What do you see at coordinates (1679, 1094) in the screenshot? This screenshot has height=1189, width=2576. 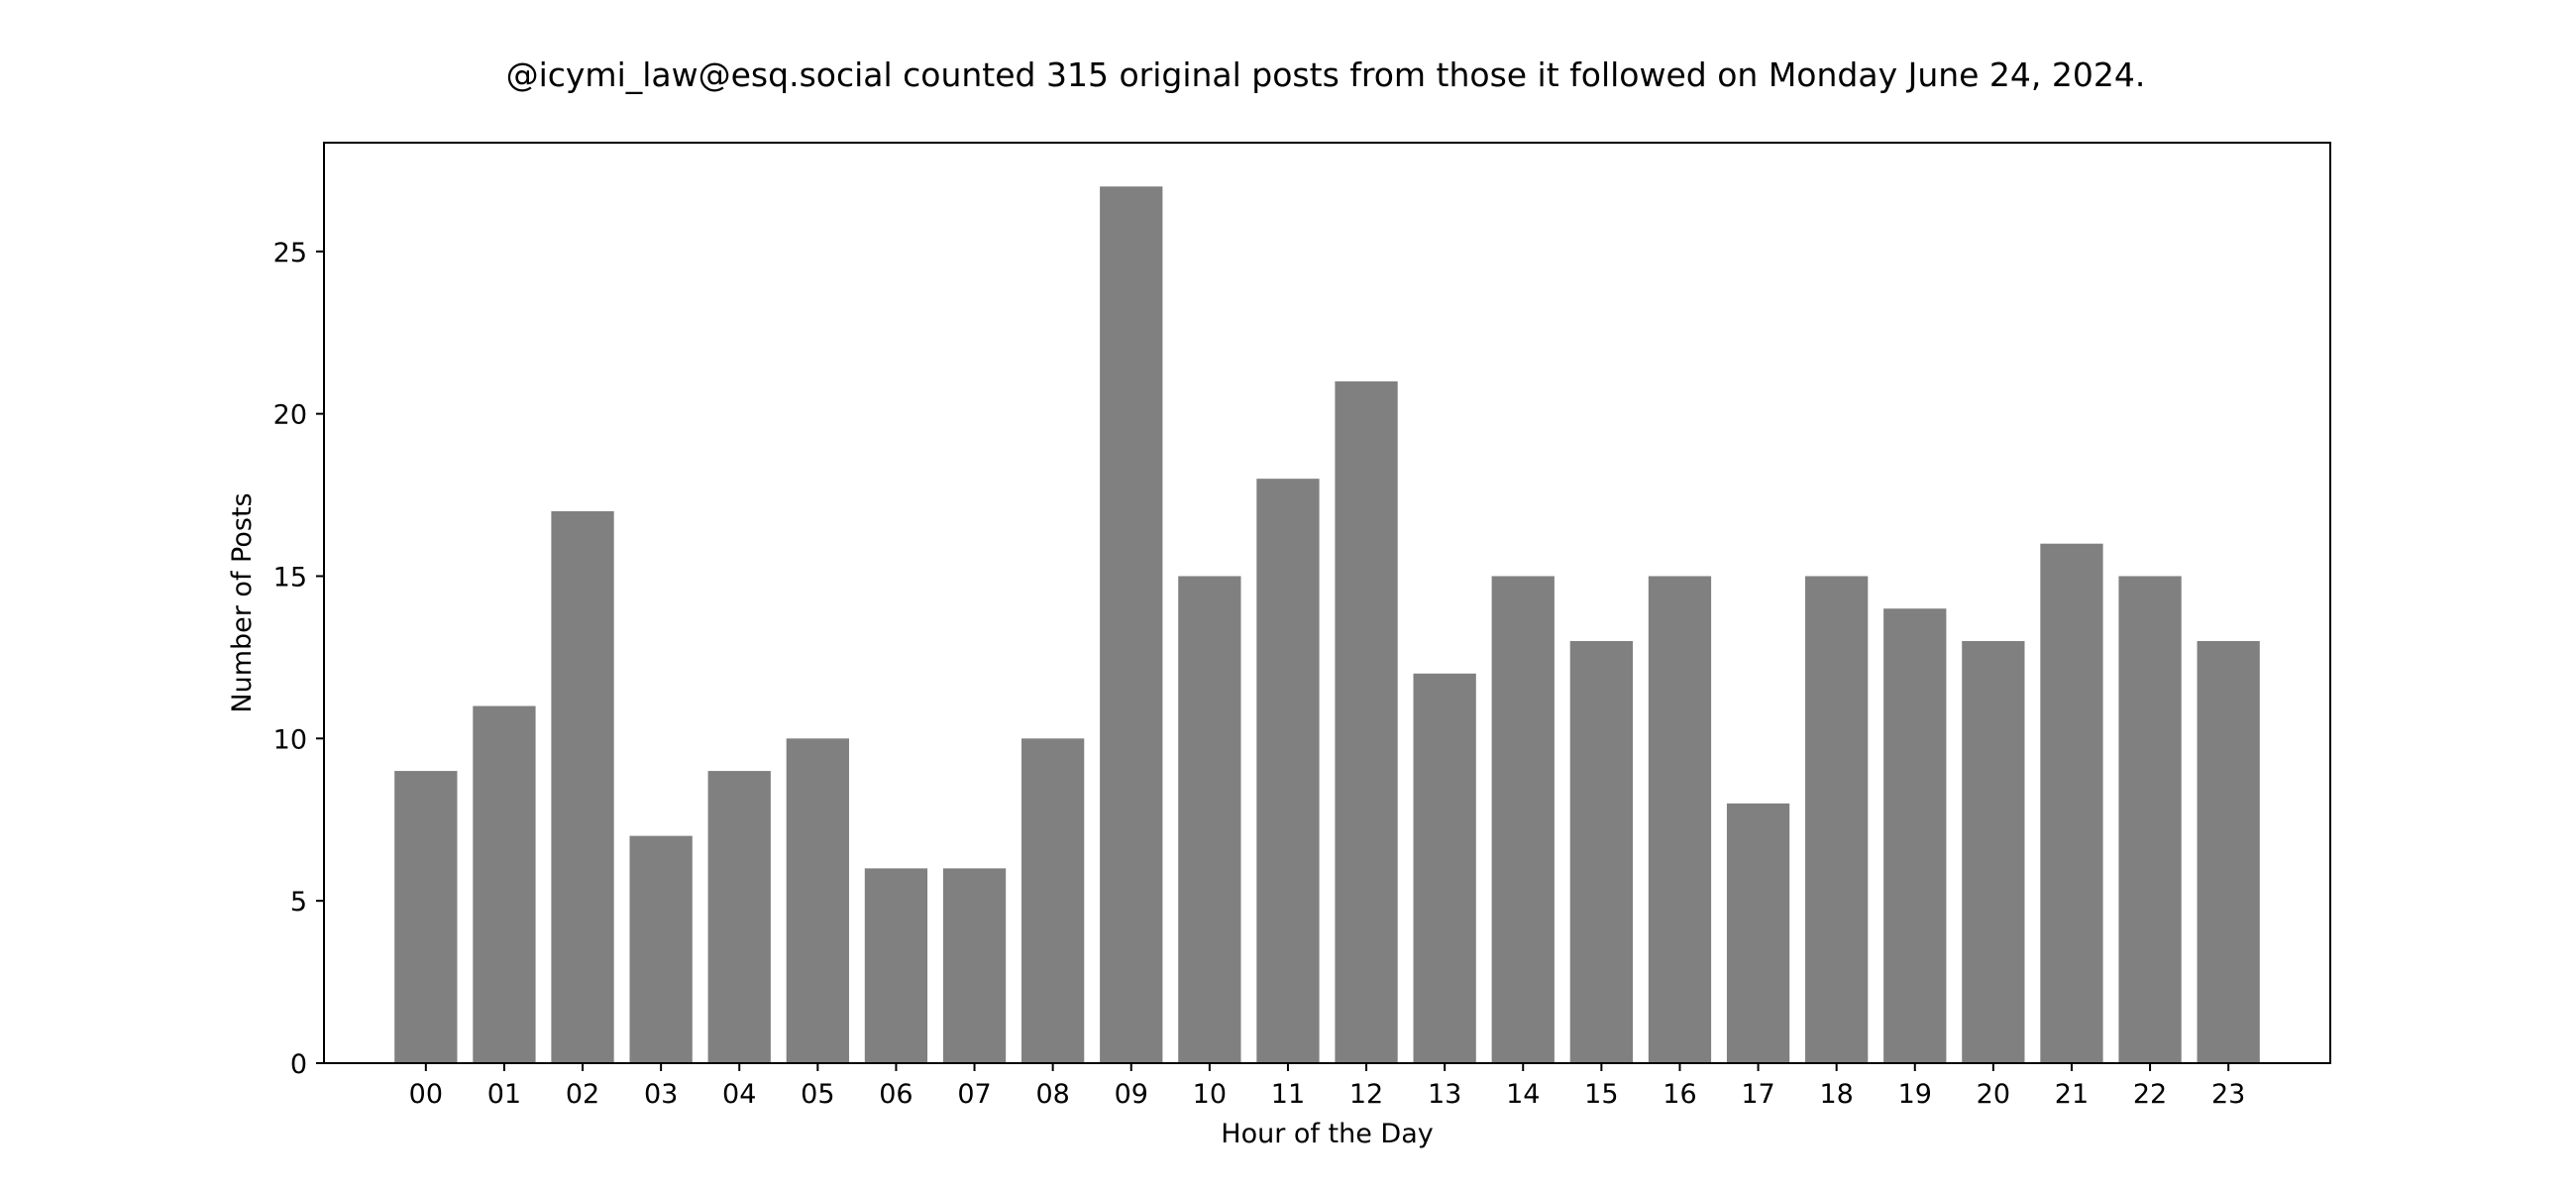 I see `x-tick-label: 16` at bounding box center [1679, 1094].